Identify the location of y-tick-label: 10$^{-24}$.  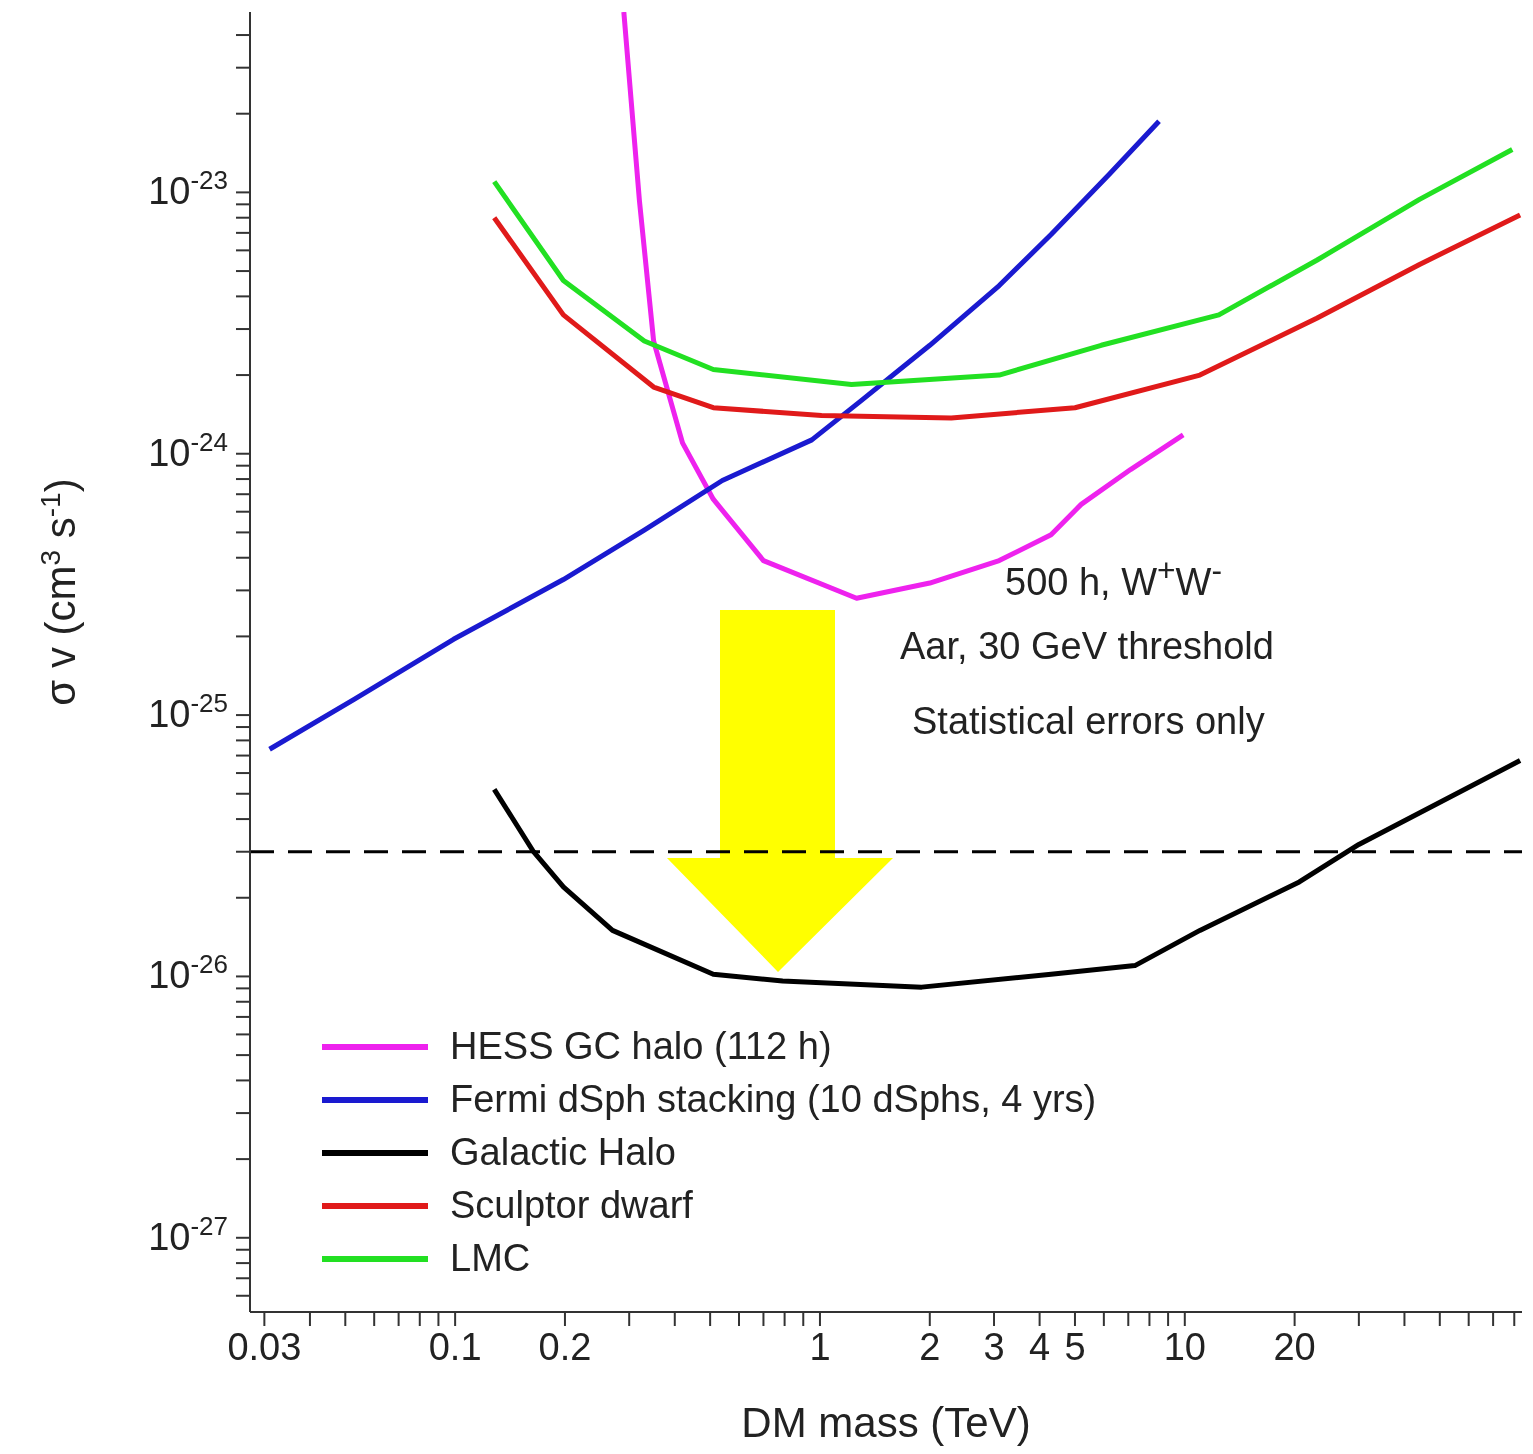
(188, 450).